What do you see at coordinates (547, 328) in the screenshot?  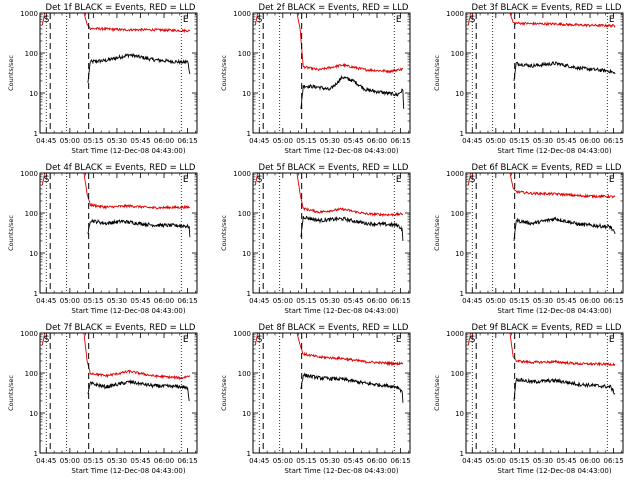 I see `chart-title: Det 9f BLACK = Events, RED = LLD` at bounding box center [547, 328].